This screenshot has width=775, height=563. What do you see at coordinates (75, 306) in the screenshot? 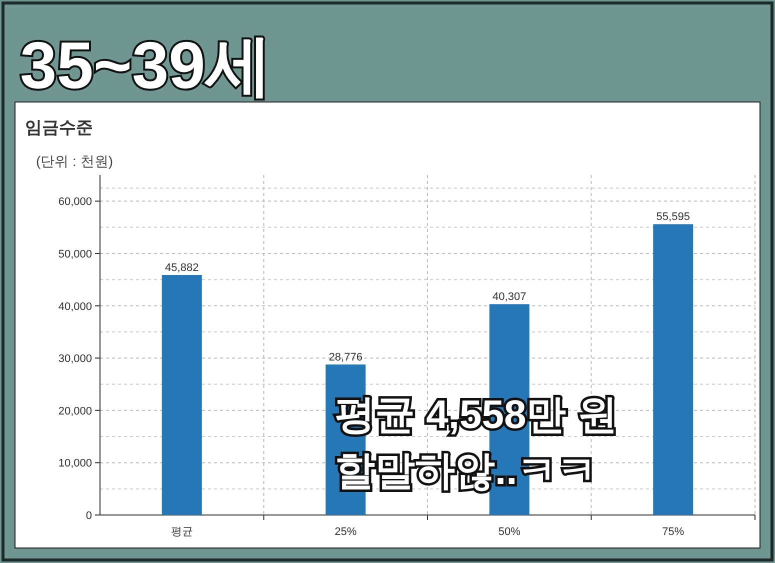
I see `y-tick-label: 40,000` at bounding box center [75, 306].